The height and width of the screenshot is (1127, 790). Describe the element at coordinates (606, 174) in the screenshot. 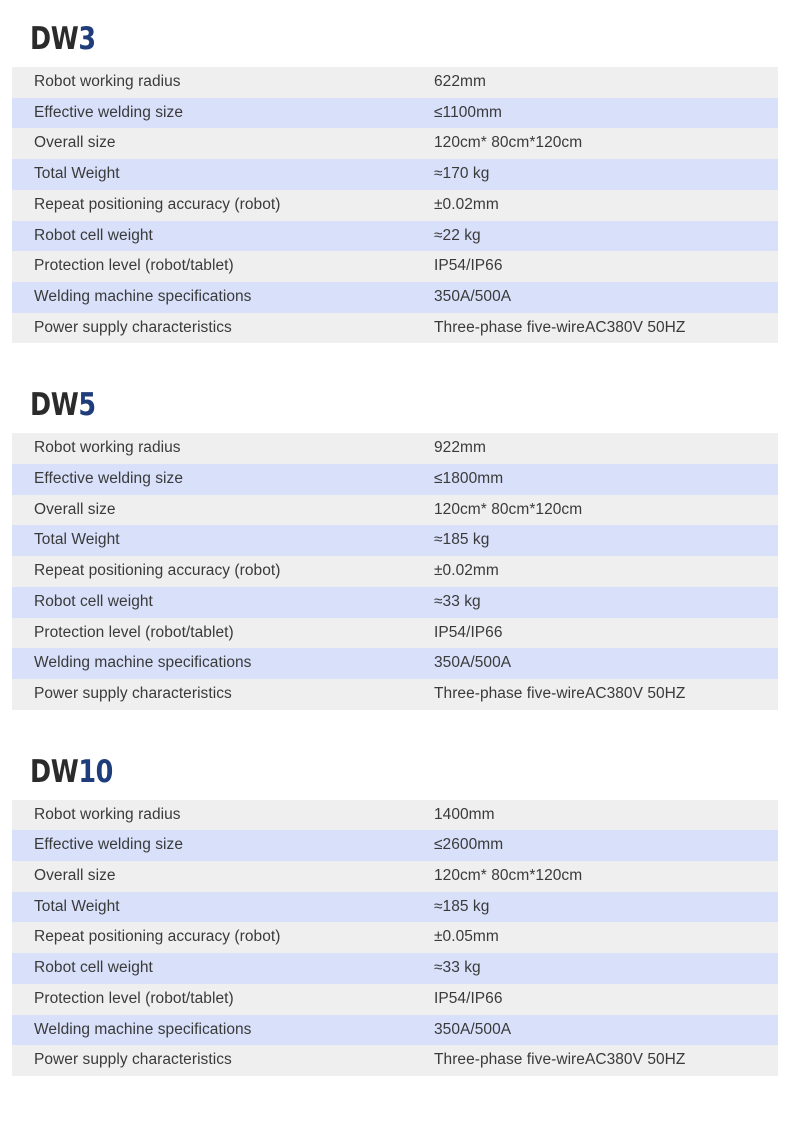

I see `spec-value: ≈170 kg` at that location.